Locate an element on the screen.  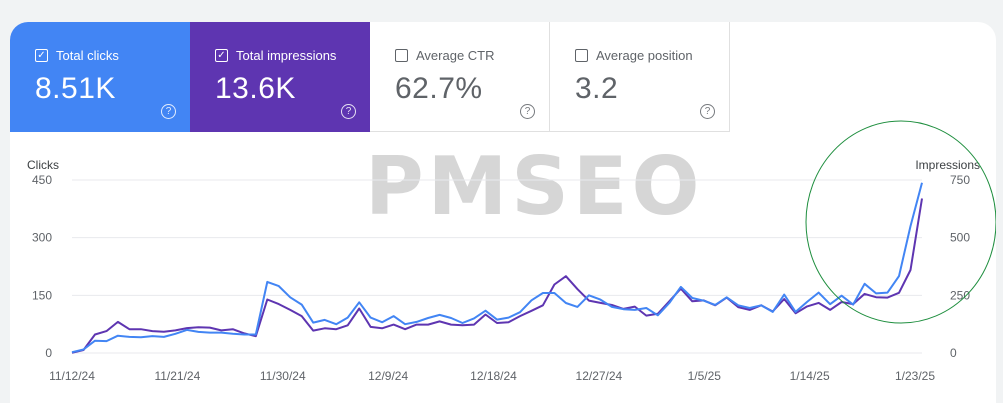
right-tick-label: 500 is located at coordinates (960, 238).